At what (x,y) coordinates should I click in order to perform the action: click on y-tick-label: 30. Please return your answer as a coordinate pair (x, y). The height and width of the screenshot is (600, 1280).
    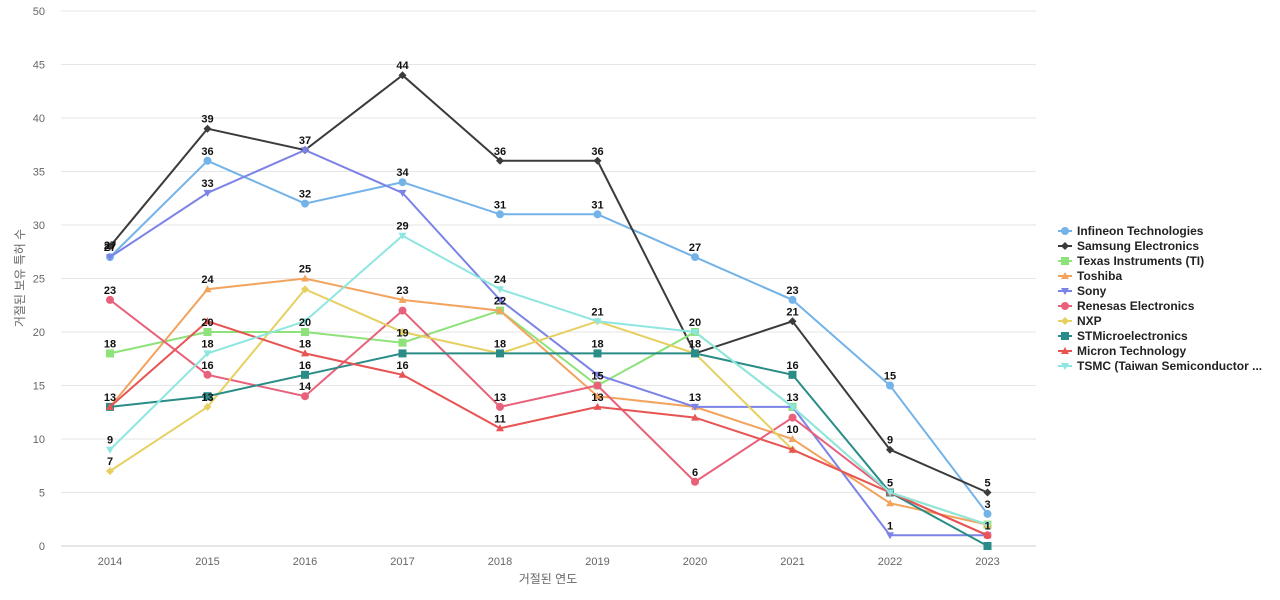
    Looking at the image, I should click on (39, 226).